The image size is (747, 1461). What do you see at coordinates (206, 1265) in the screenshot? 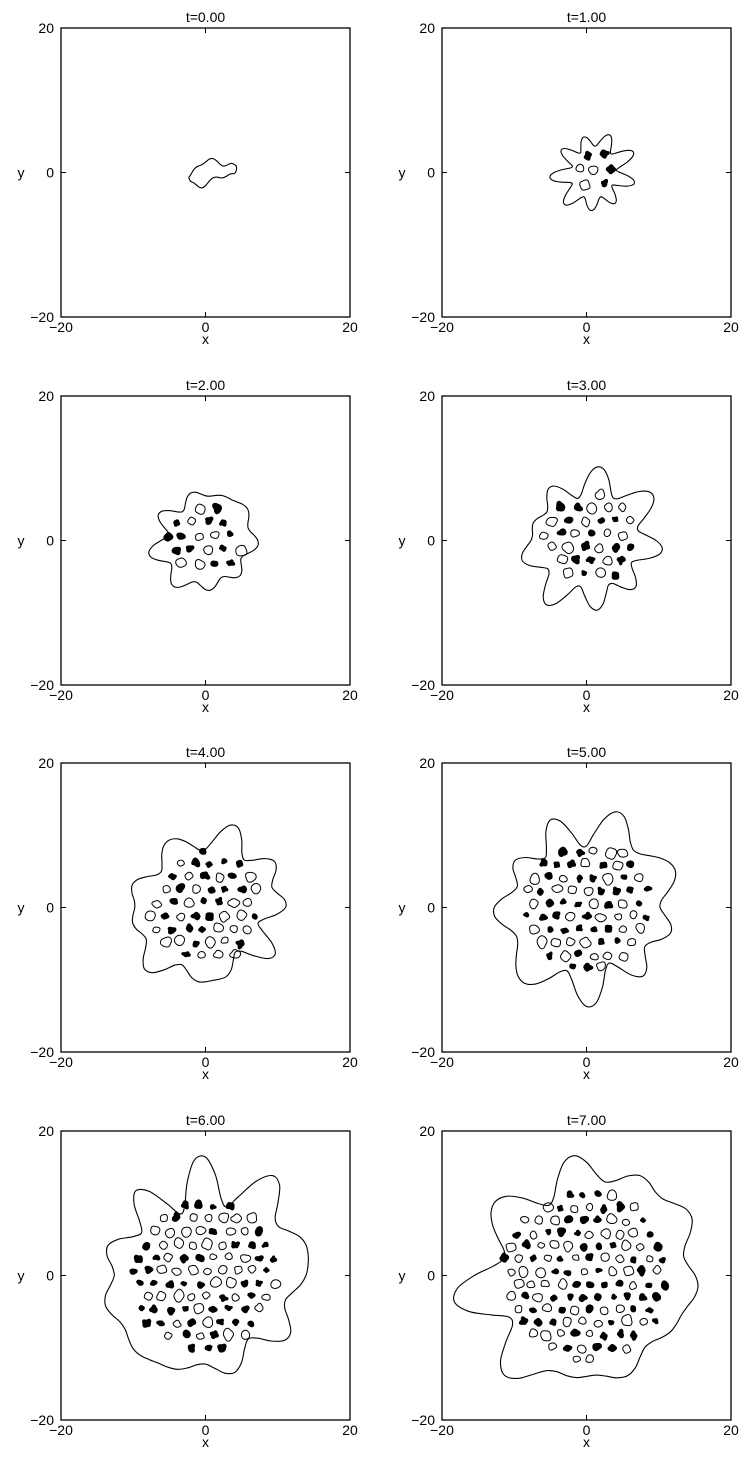
I see `outer-contour` at bounding box center [206, 1265].